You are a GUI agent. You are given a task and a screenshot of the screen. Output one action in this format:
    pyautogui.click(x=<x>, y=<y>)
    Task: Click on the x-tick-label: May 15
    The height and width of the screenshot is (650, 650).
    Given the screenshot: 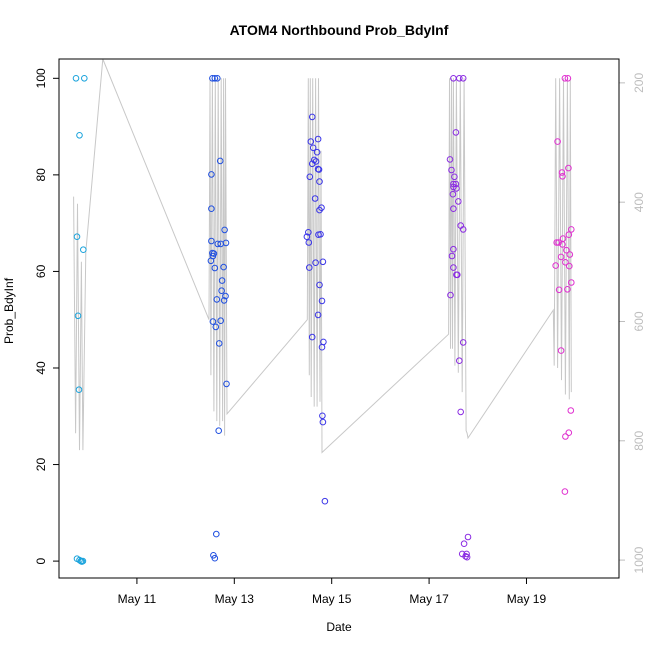 What is the action you would take?
    pyautogui.click(x=332, y=599)
    